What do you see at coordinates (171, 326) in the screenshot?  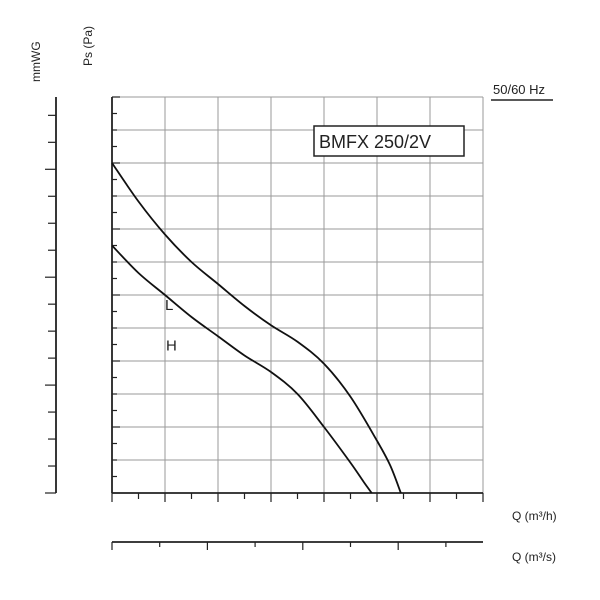 I see `labels: HL` at bounding box center [171, 326].